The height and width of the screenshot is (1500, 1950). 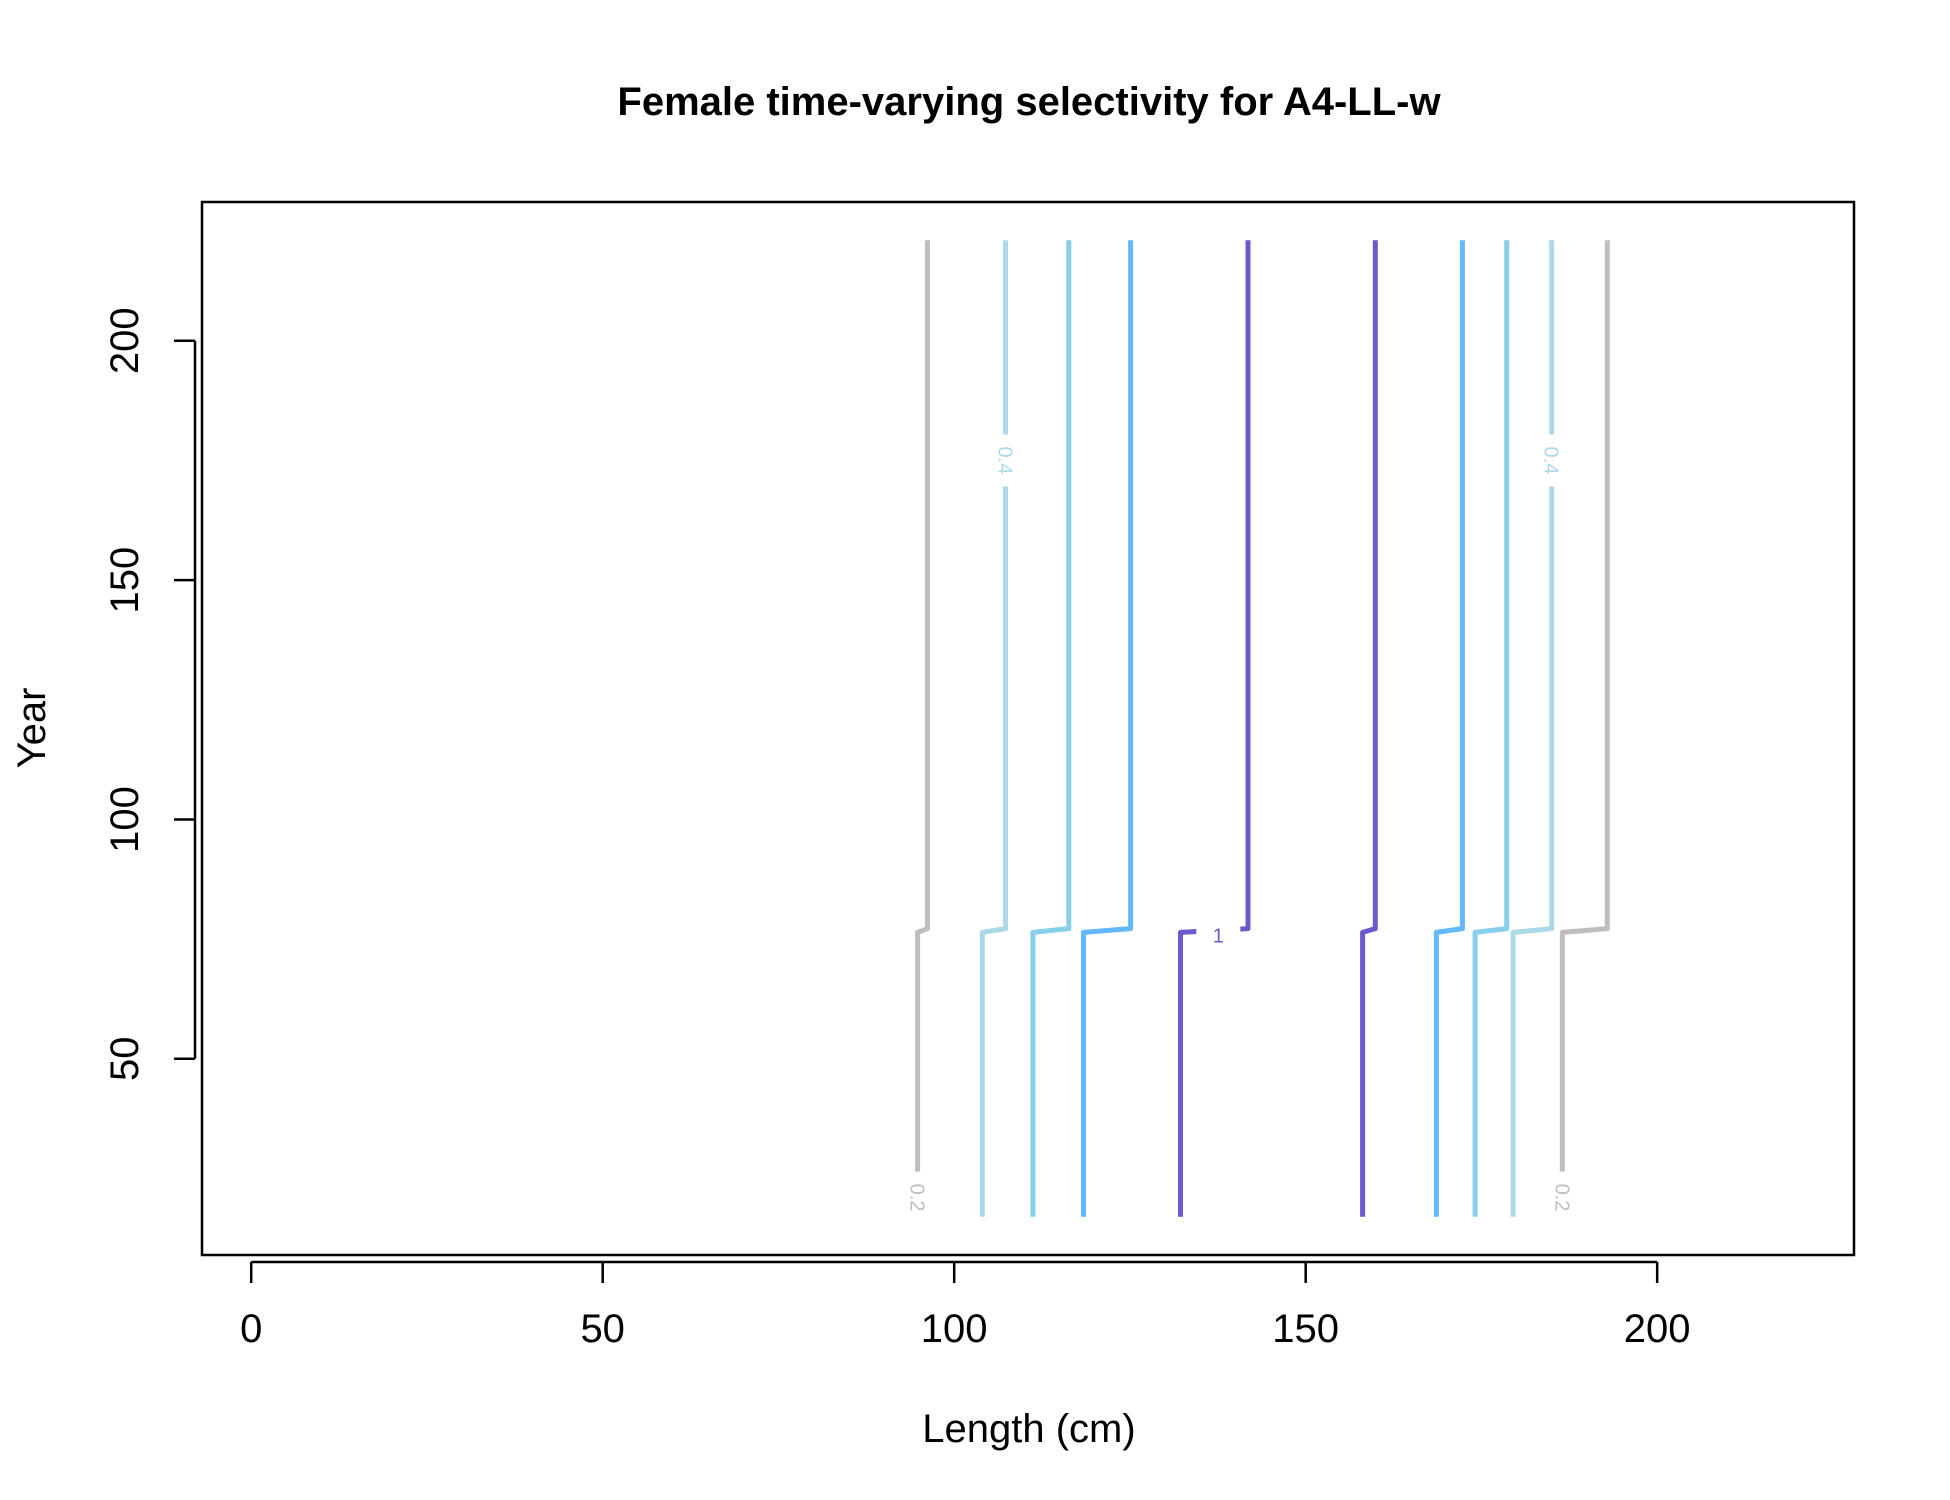 I want to click on y-axis: 50 100 150 200, so click(x=150, y=694).